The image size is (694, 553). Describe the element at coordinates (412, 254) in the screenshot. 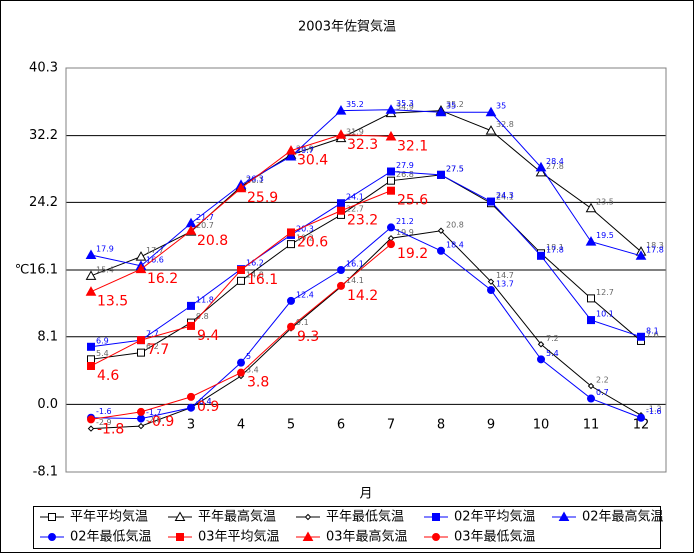

I see `data-label: 19.2` at that location.